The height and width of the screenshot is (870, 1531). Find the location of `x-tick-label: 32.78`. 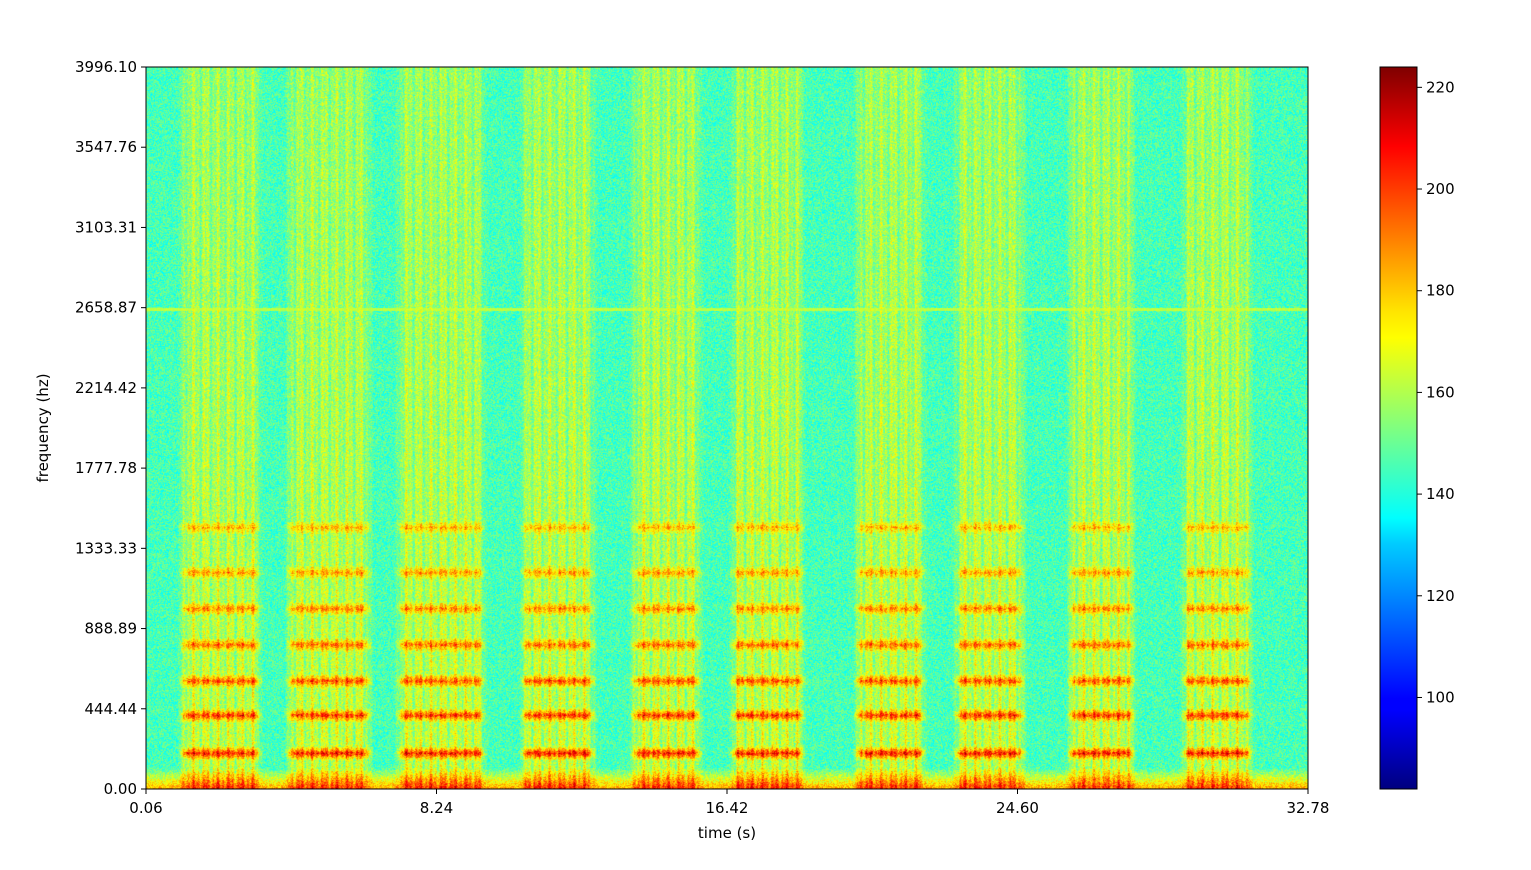

x-tick-label: 32.78 is located at coordinates (1308, 808).